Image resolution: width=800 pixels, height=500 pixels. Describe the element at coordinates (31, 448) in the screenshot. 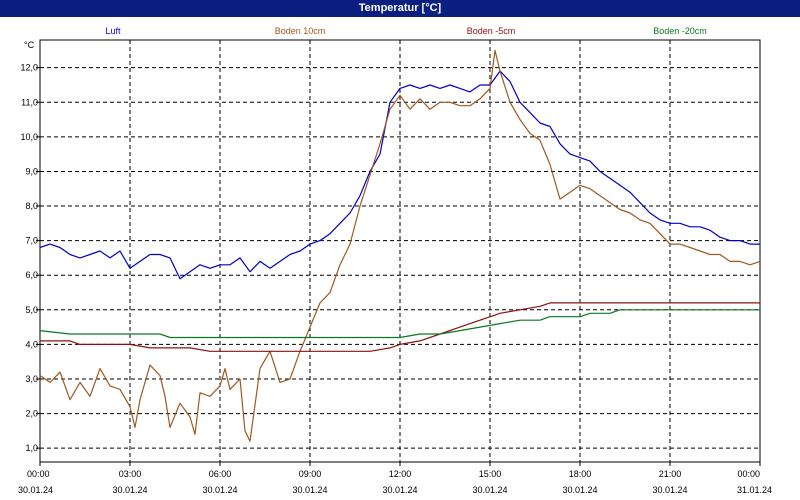

I see `y-tick-label: 1,0` at that location.